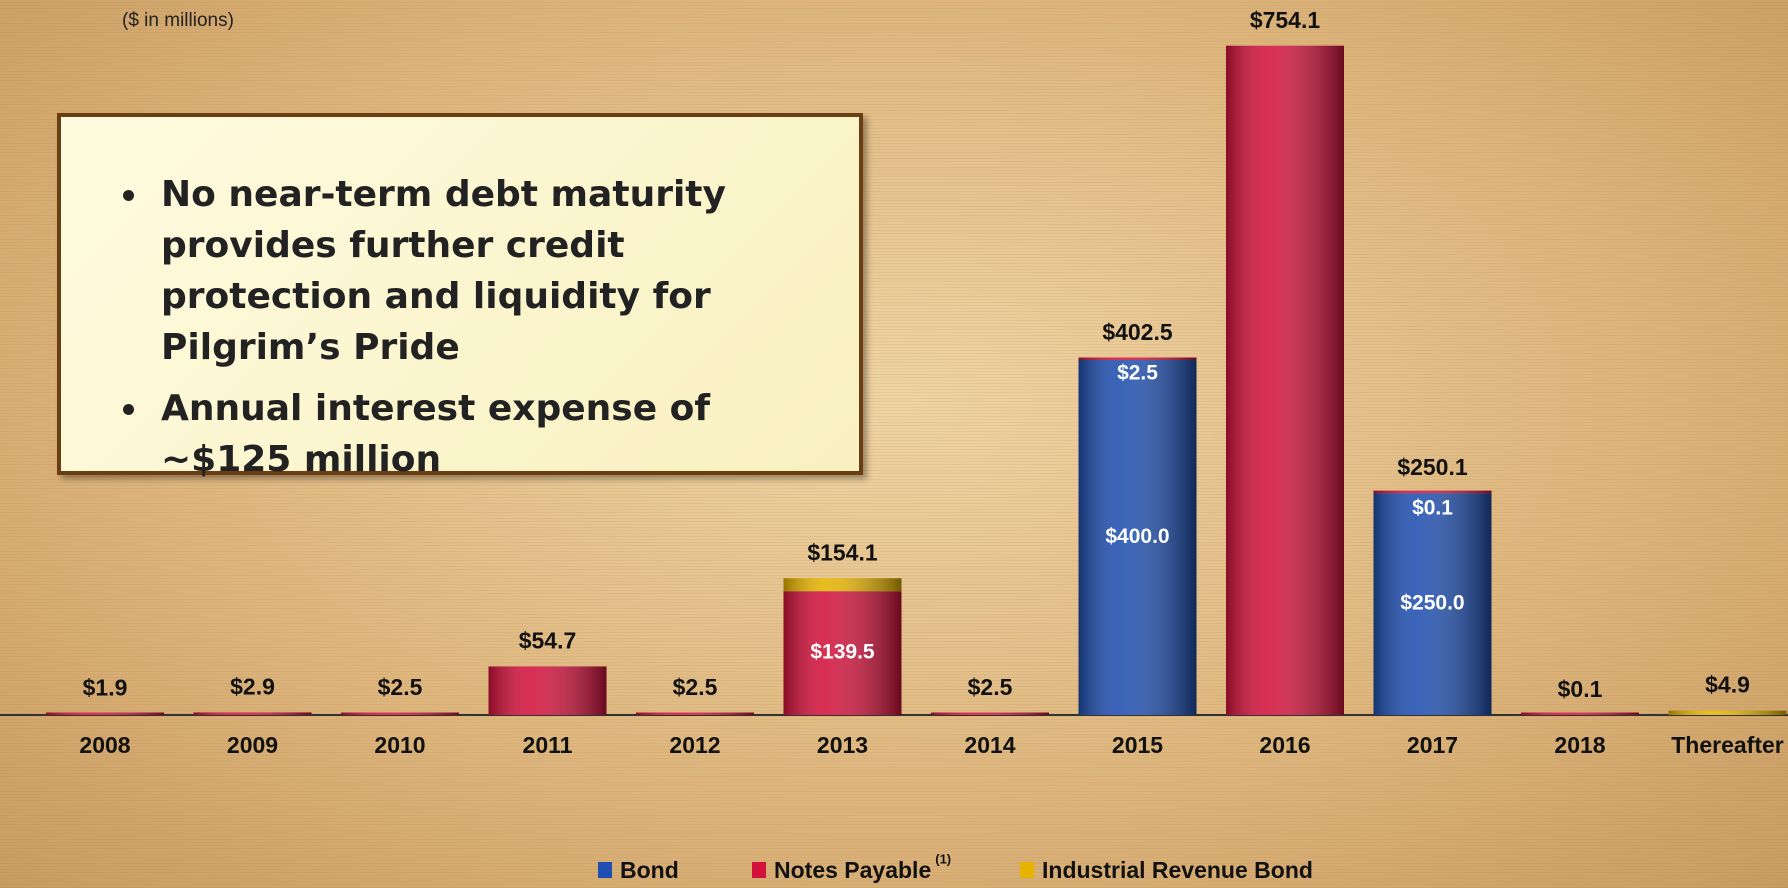  What do you see at coordinates (852, 870) in the screenshot?
I see `legend-label: Notes Payable` at bounding box center [852, 870].